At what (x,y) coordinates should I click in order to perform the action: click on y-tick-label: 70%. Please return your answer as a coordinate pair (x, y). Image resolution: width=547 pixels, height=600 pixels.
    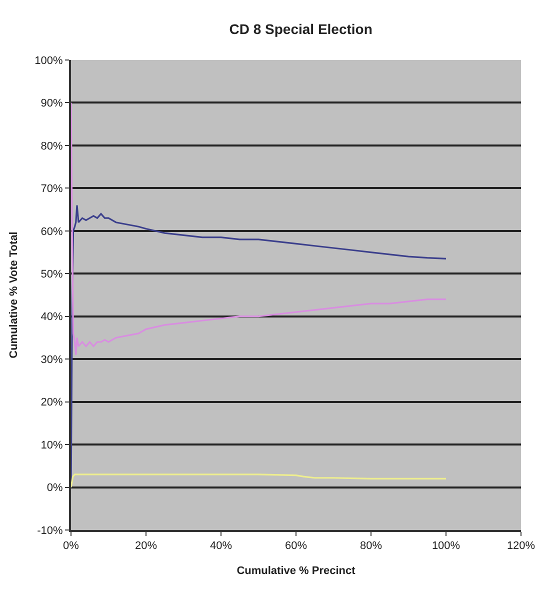
    Looking at the image, I should click on (52, 189).